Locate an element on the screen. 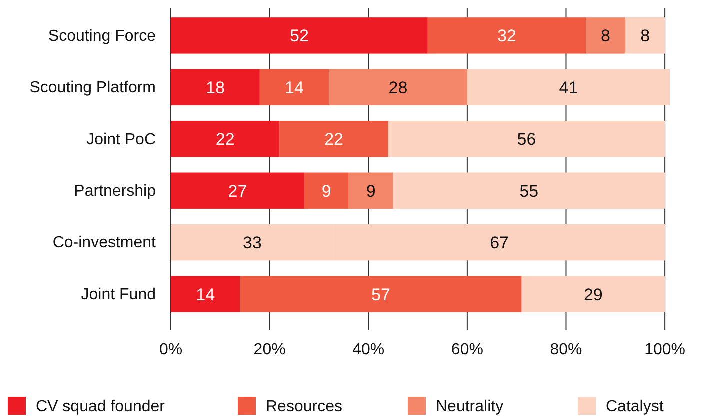 The height and width of the screenshot is (419, 707). y-tick-label: Joint Fund is located at coordinates (118, 295).